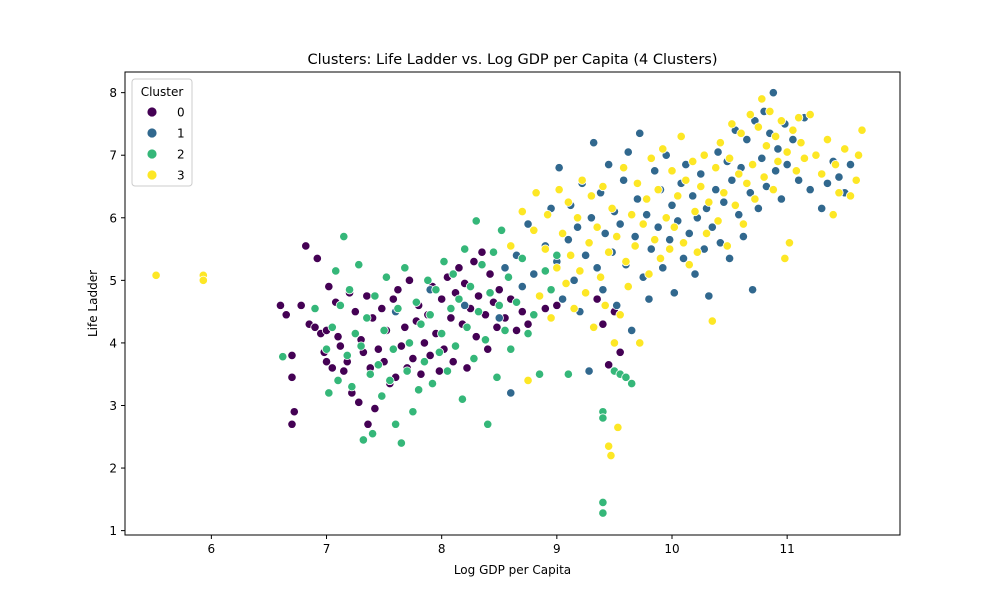 Image resolution: width=1000 pixels, height=600 pixels. Describe the element at coordinates (165, 144) in the screenshot. I see `legend-items: 0 1 2 3` at that location.